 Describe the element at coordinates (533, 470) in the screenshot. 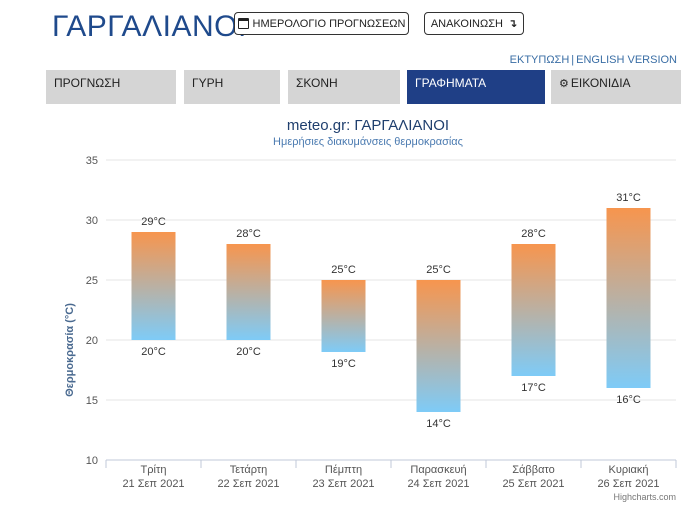

I see `x-tick-day: Σάββατο` at that location.